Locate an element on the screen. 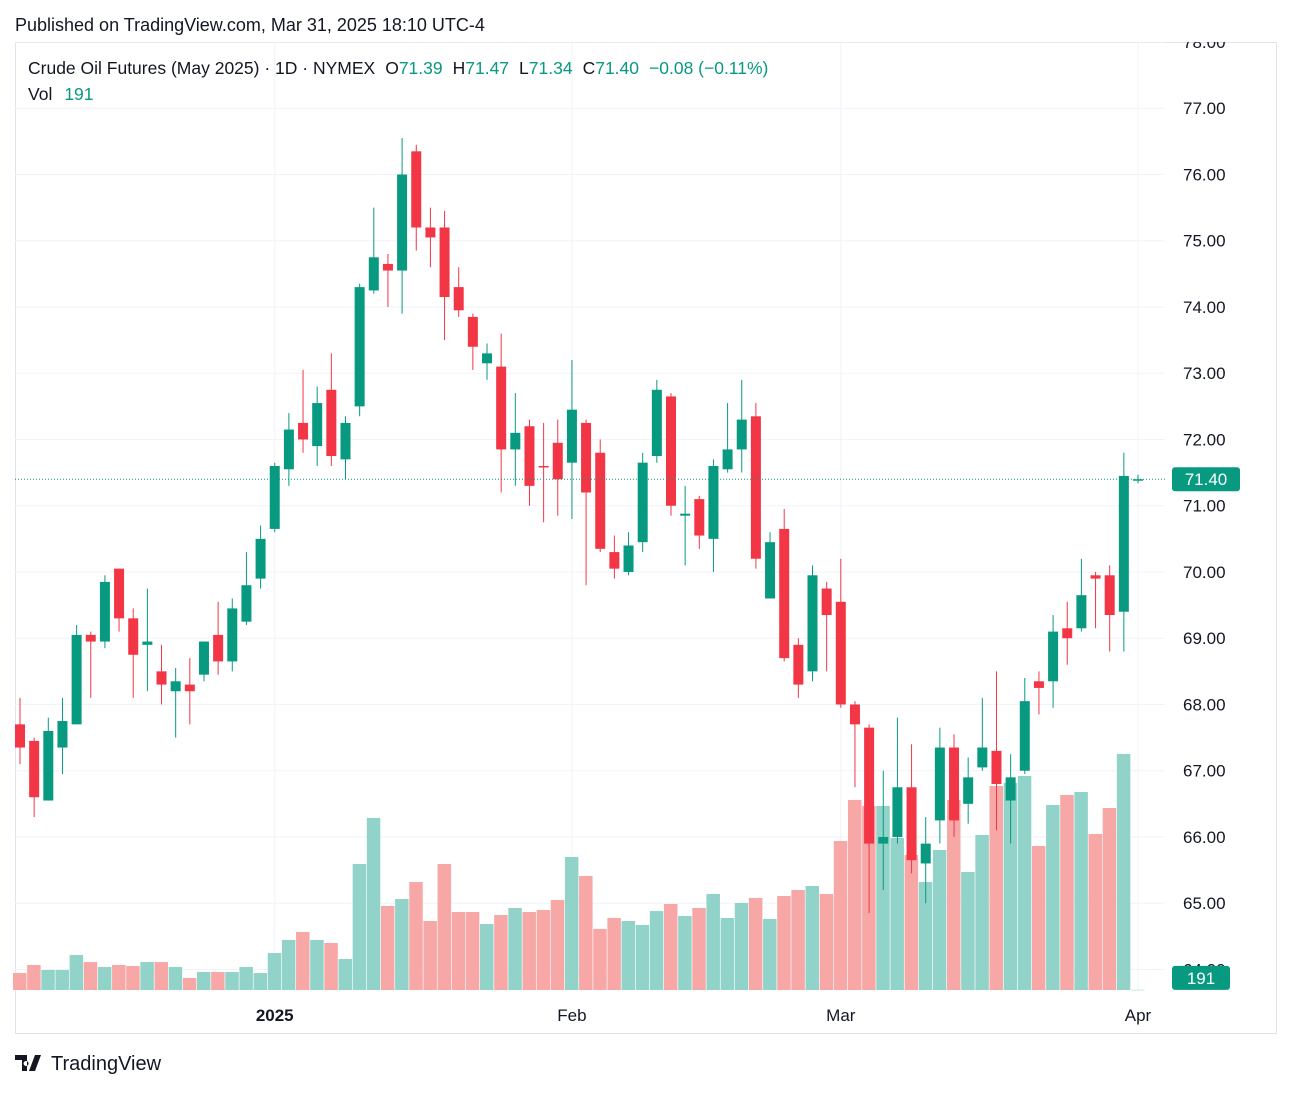 The height and width of the screenshot is (1094, 1292). legend-change: −0.08 (−0.11%) is located at coordinates (708, 68).